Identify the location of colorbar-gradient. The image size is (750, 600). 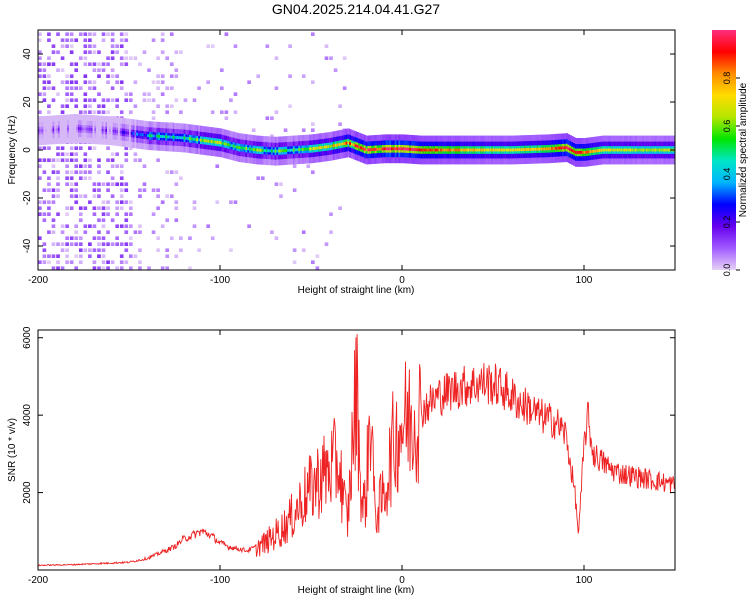
(724, 150).